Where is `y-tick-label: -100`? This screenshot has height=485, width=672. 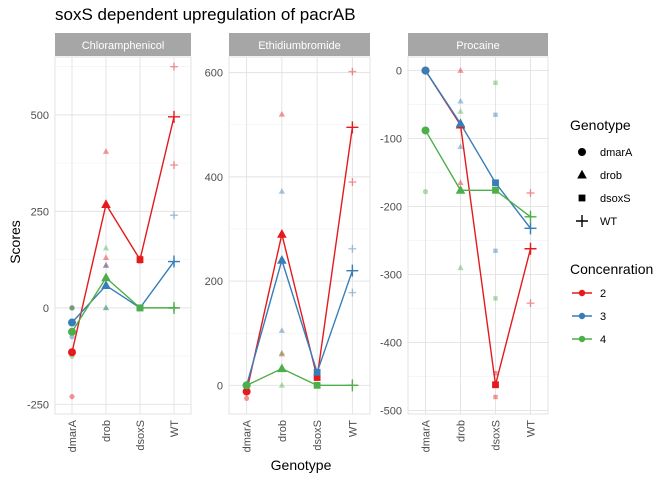 y-tick-label: -100 is located at coordinates (391, 140).